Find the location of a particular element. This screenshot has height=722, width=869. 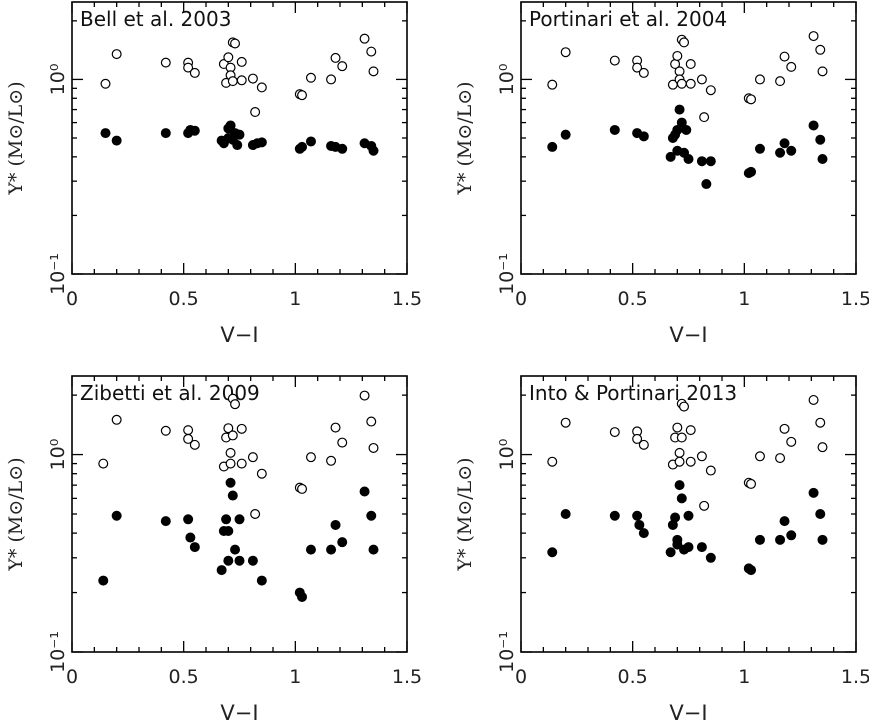

plot-frame is located at coordinates (239, 514).